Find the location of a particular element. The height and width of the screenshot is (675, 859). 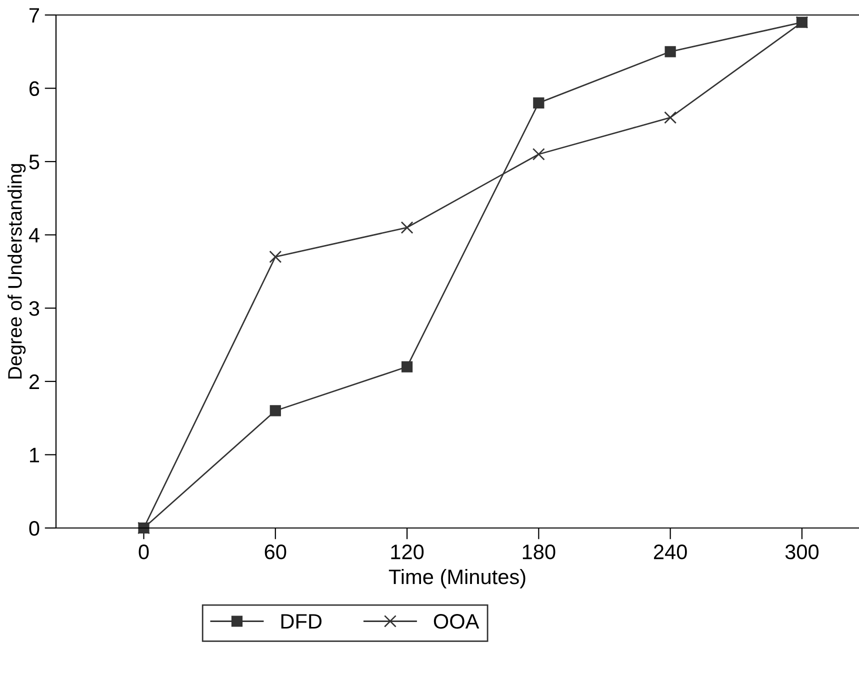

y-tick-label: 6 is located at coordinates (35, 88).